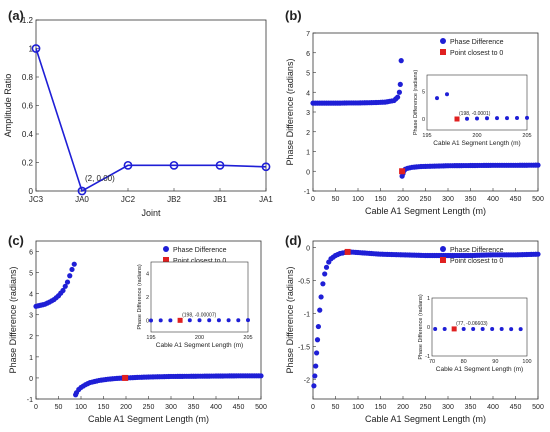  Describe the element at coordinates (59, 407) in the screenshot. I see `x-tick-label: 50` at that location.